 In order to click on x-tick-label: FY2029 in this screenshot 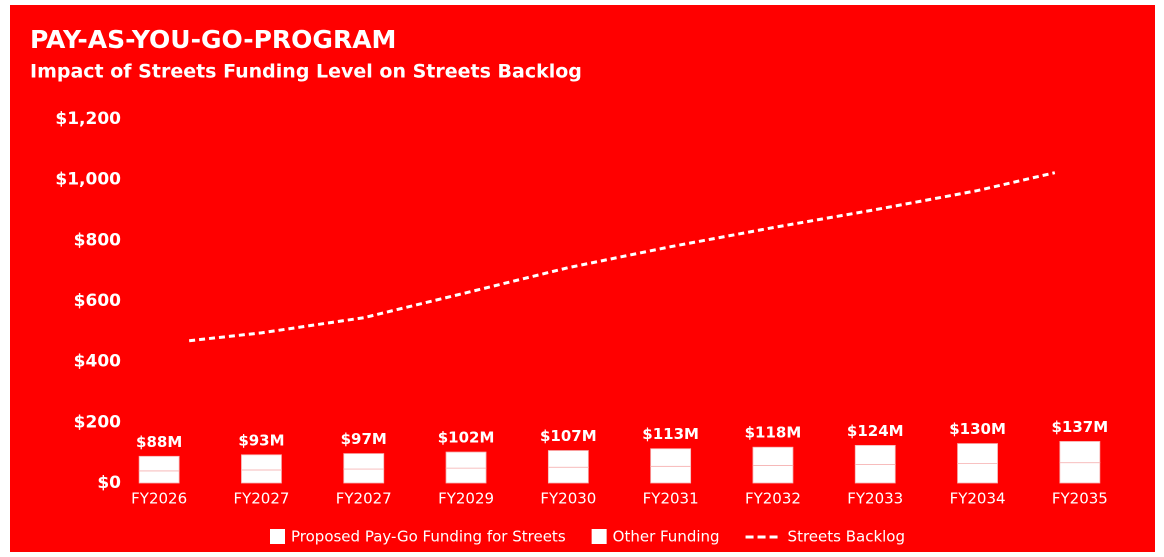, I will do `click(466, 499)`.